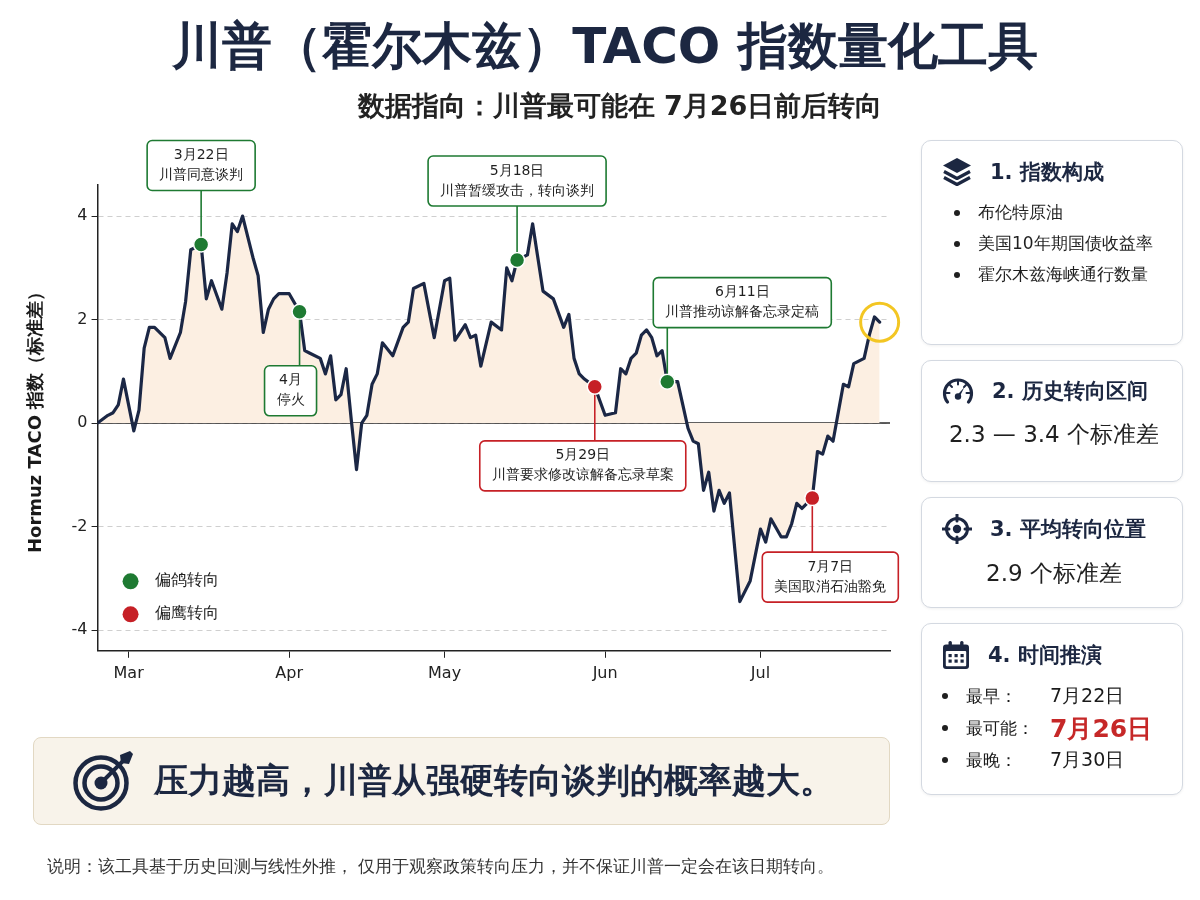  Describe the element at coordinates (1054, 573) in the screenshot. I see `text: 2.9 个标准差` at that location.